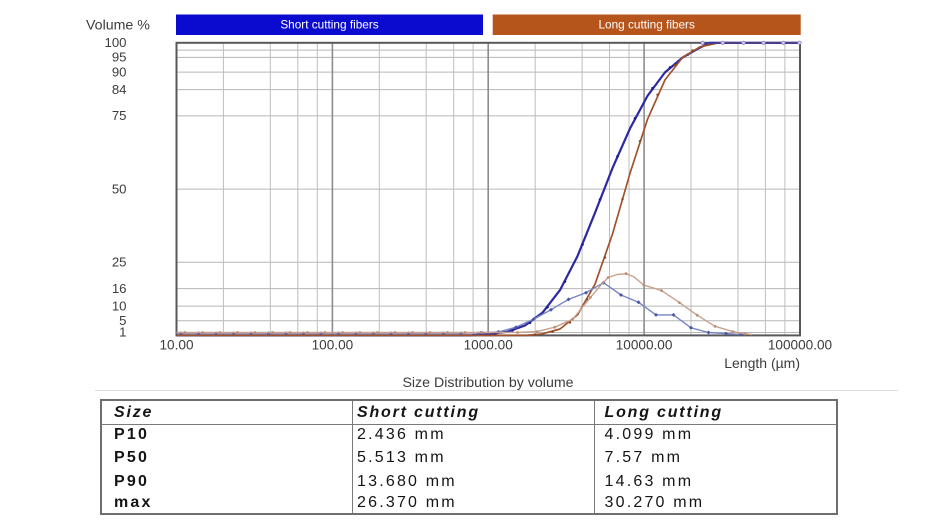 This screenshot has height=531, width=950. What do you see at coordinates (119, 261) in the screenshot?
I see `svg-text: 25` at bounding box center [119, 261].